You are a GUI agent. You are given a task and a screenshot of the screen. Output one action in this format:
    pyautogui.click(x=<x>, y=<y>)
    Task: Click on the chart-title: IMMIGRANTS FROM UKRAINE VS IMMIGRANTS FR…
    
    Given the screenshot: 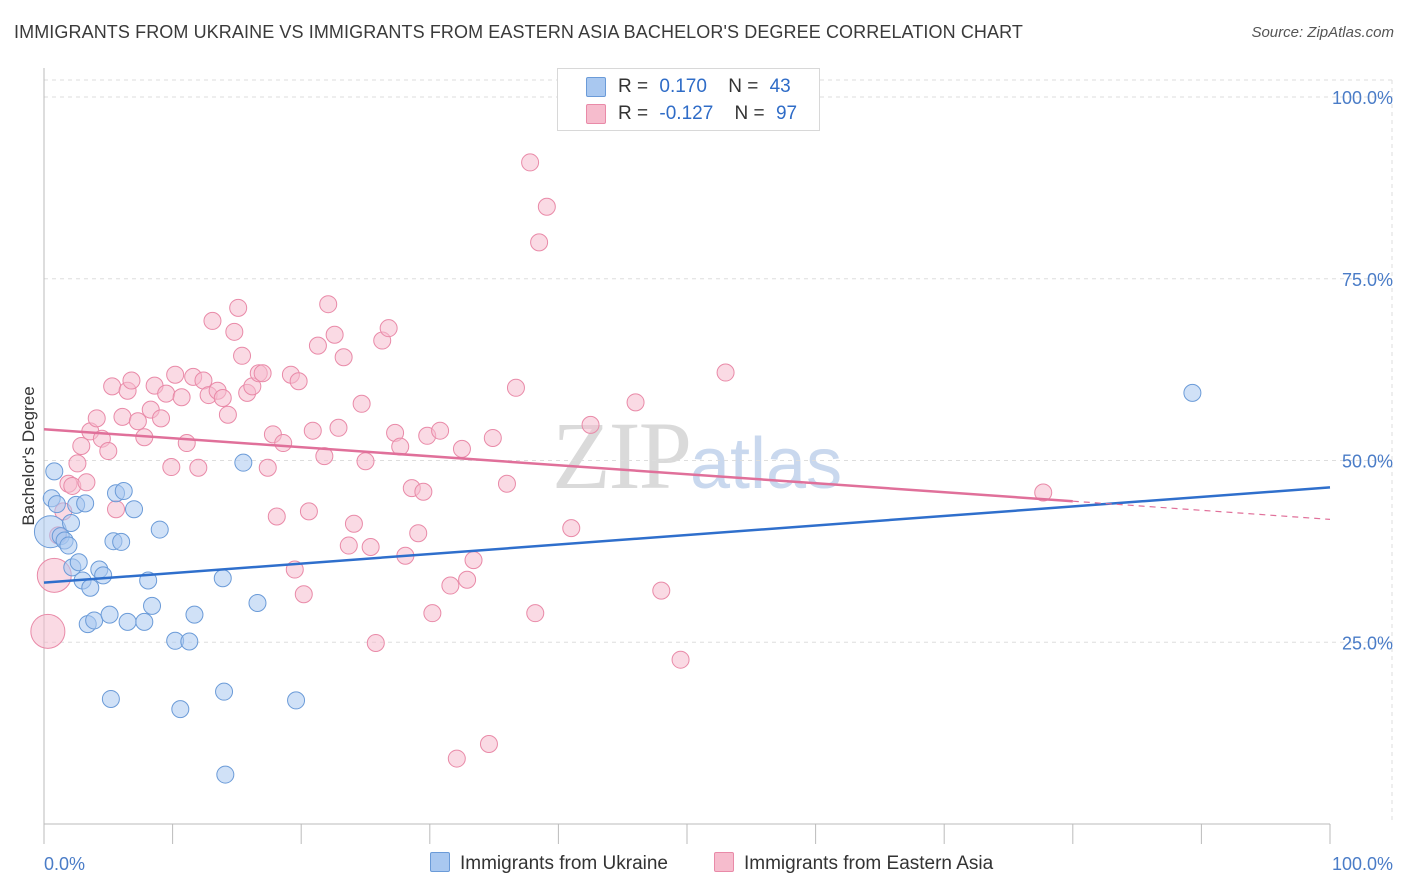 What is the action you would take?
    pyautogui.click(x=518, y=32)
    